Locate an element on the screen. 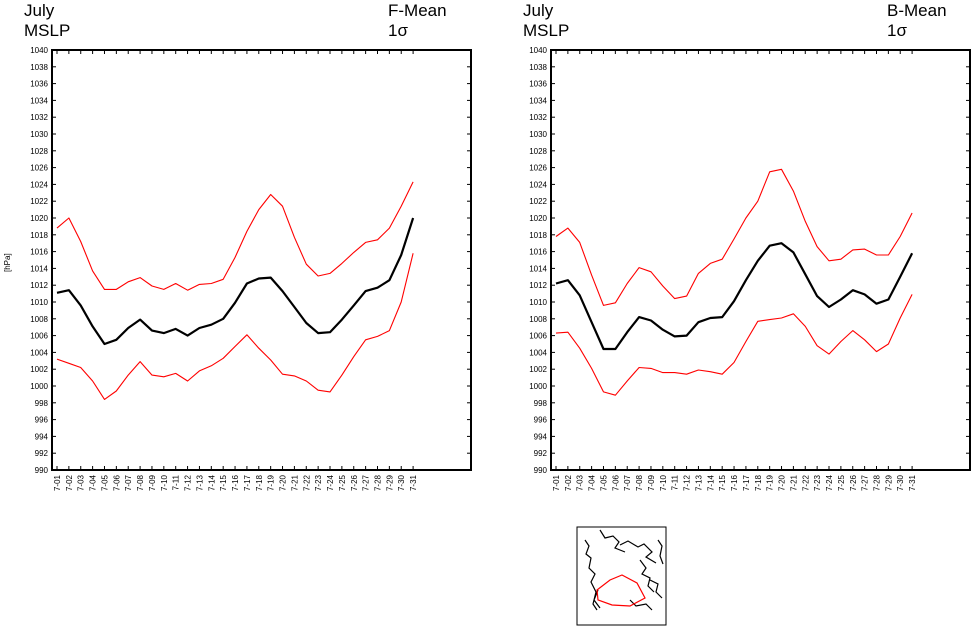  x-tick-label: 7-12 is located at coordinates (687, 482).